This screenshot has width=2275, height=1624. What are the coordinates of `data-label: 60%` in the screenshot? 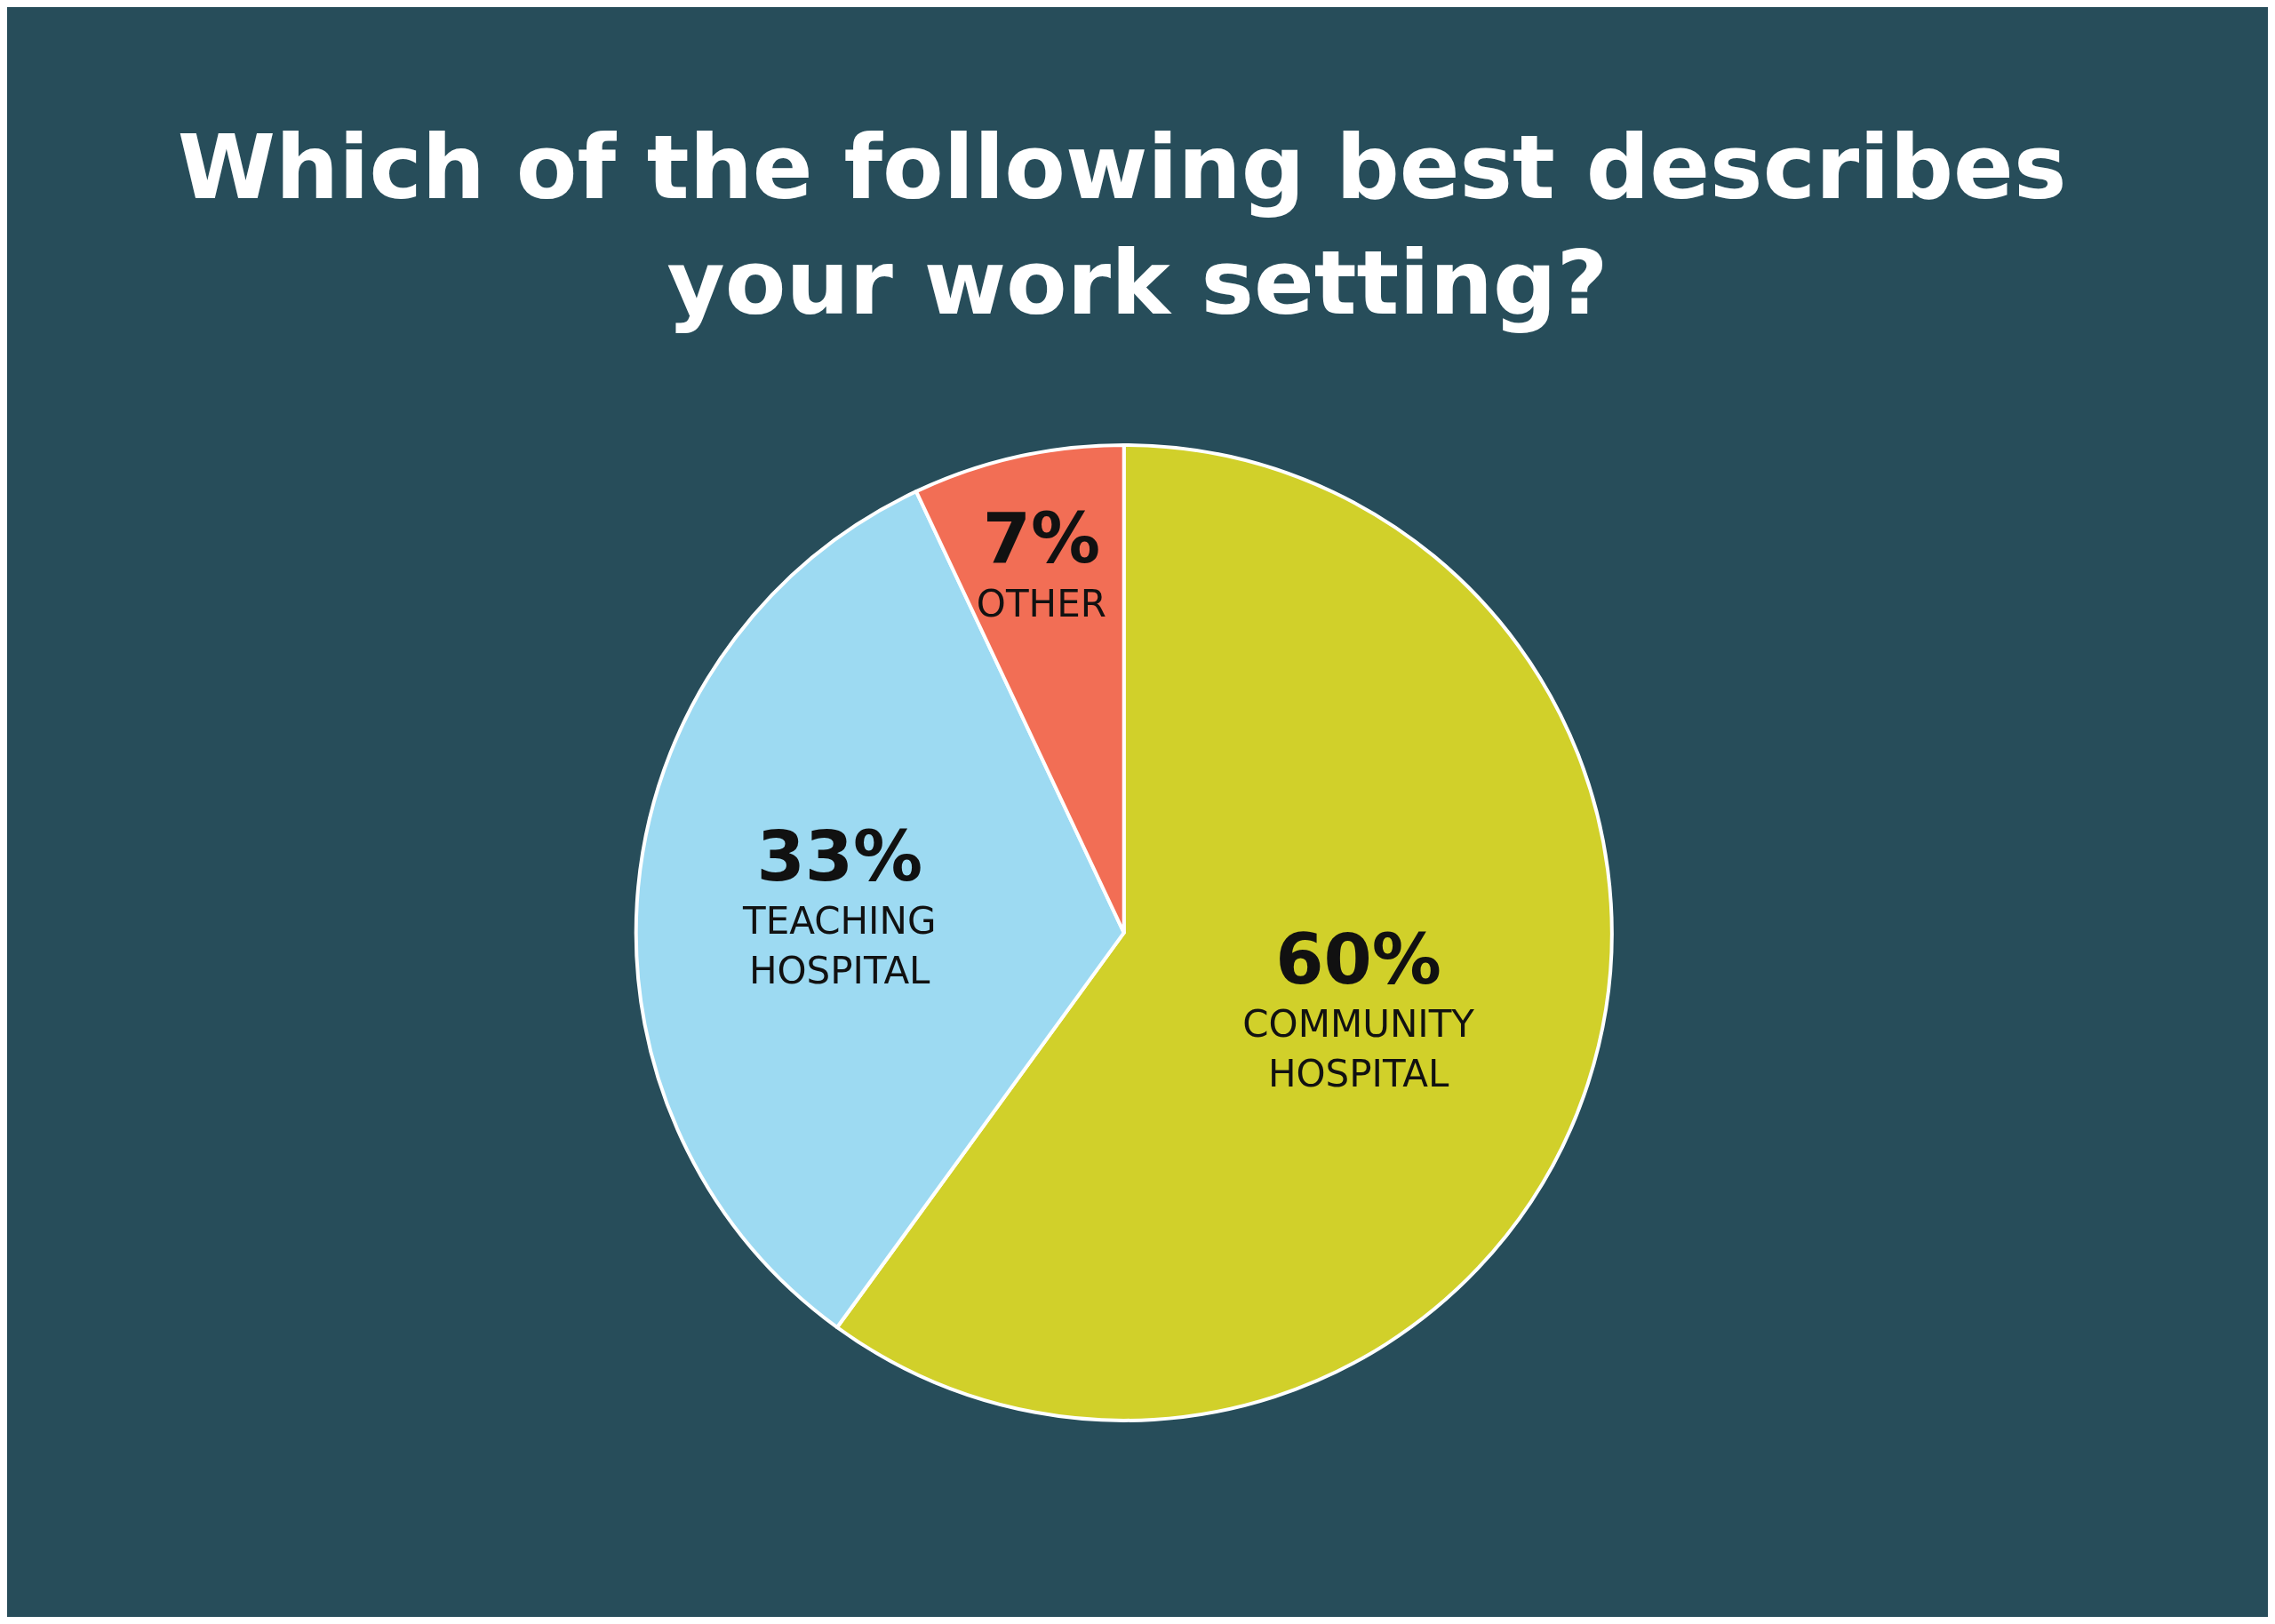 It's located at (1358, 959).